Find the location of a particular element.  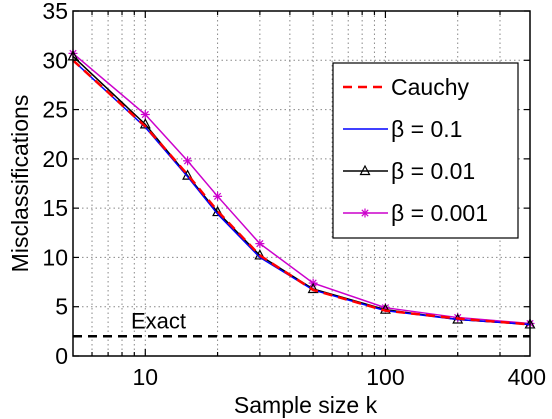

legend-label-0-01: β = 0.01 is located at coordinates (433, 171).